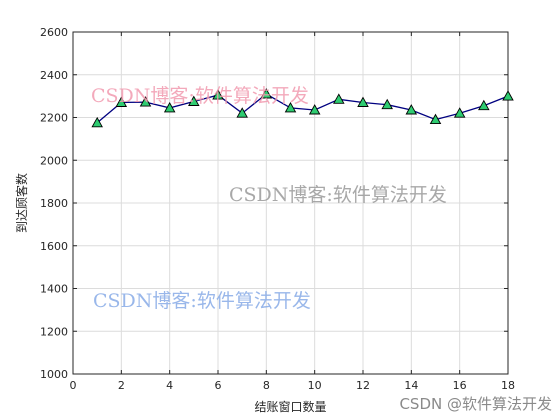  What do you see at coordinates (290, 406) in the screenshot?
I see `x-axis-label: 结账窗口数量` at bounding box center [290, 406].